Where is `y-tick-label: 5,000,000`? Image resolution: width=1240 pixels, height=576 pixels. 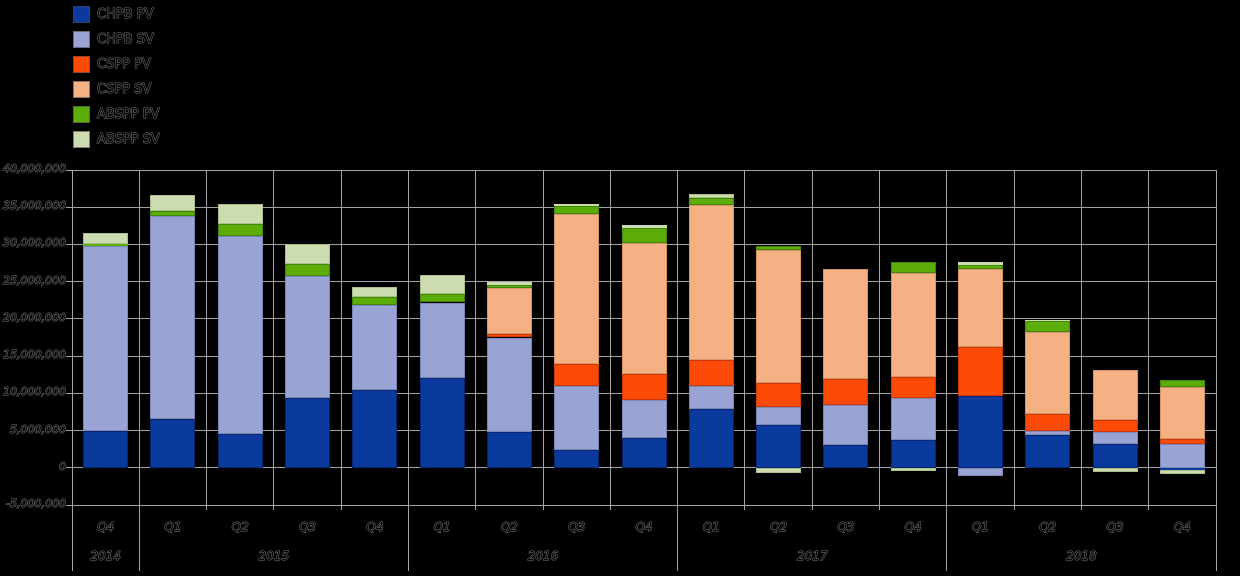 y-tick-label: 5,000,000 is located at coordinates (38, 429).